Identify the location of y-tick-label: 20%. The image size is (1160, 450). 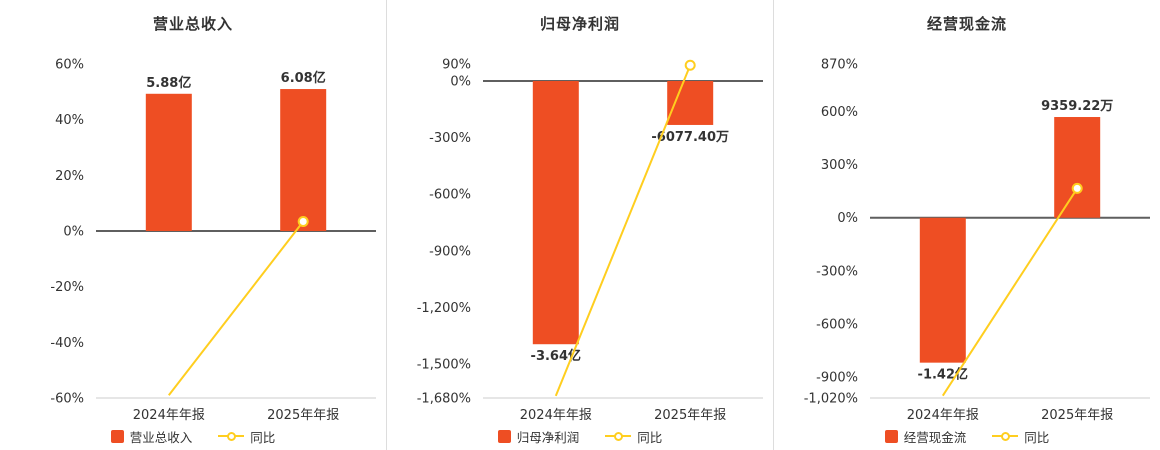
(69, 176).